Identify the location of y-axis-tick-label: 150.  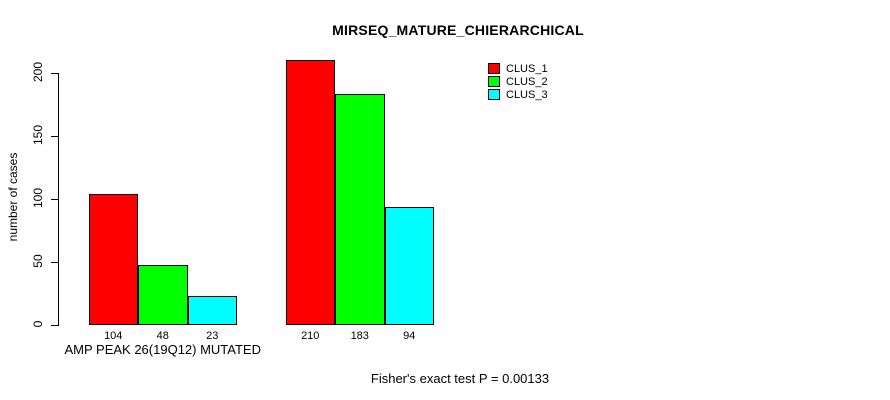
(38, 135).